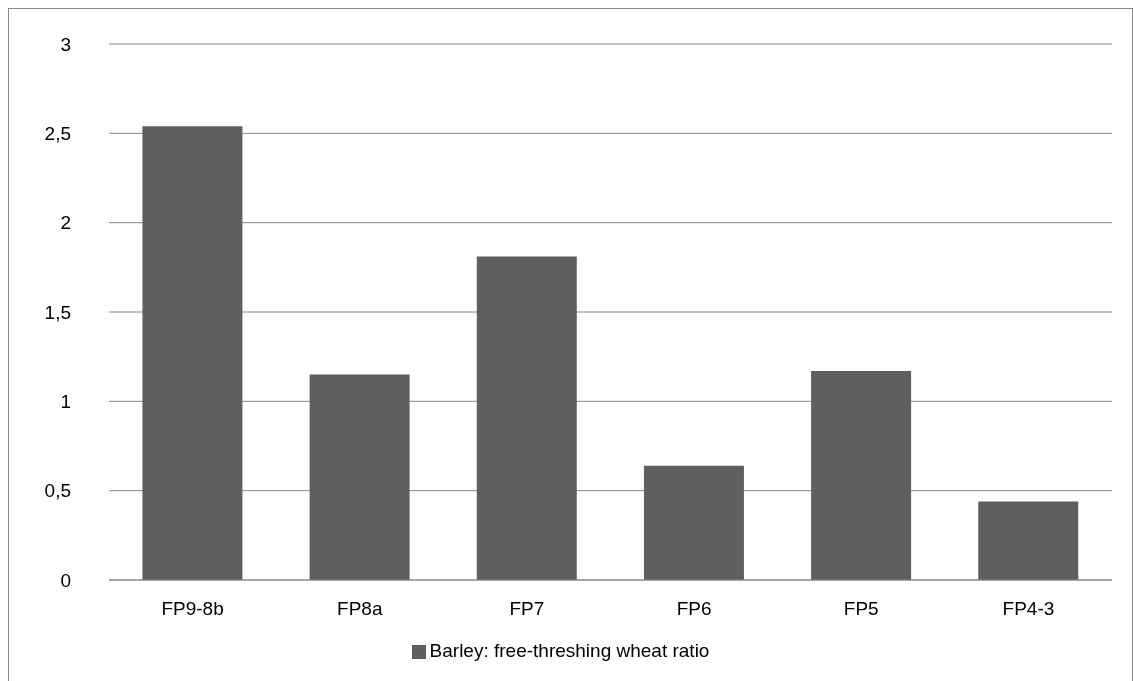  I want to click on legend-label: Barley: free-threshing wheat ratio, so click(569, 650).